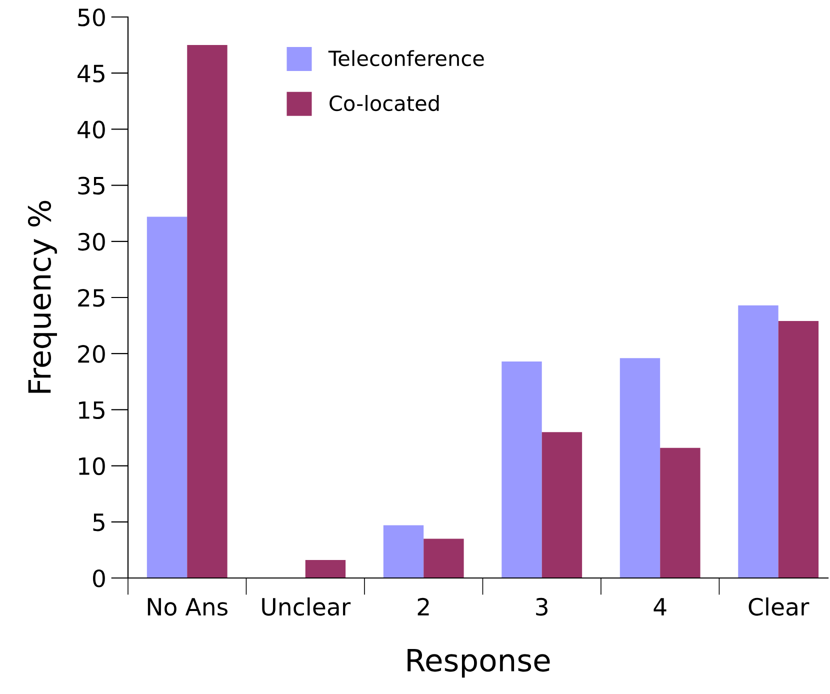  Describe the element at coordinates (479, 663) in the screenshot. I see `x-axis-title: Response` at that location.